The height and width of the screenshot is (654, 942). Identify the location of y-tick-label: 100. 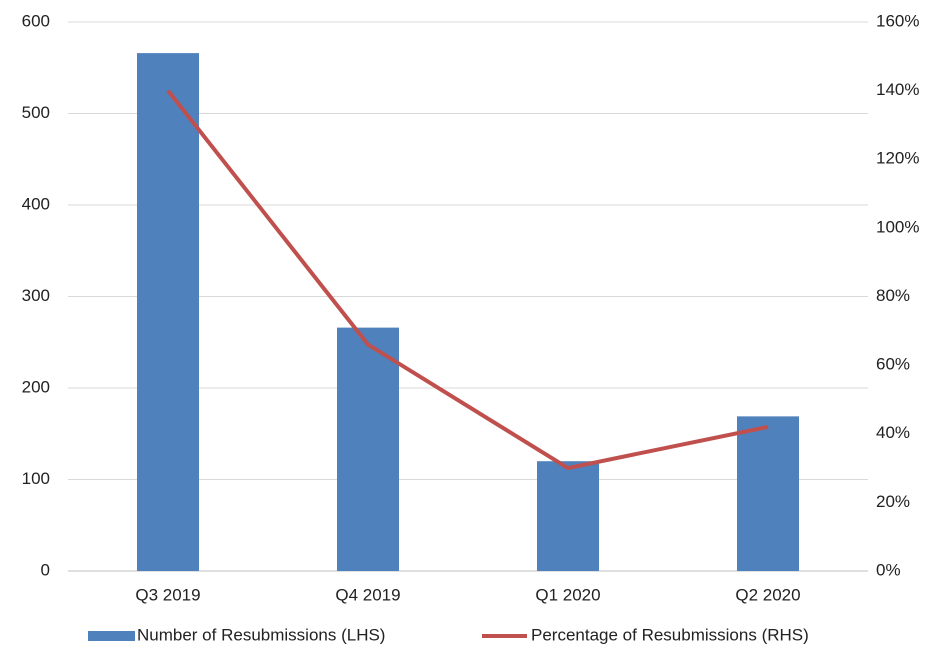
(36, 478).